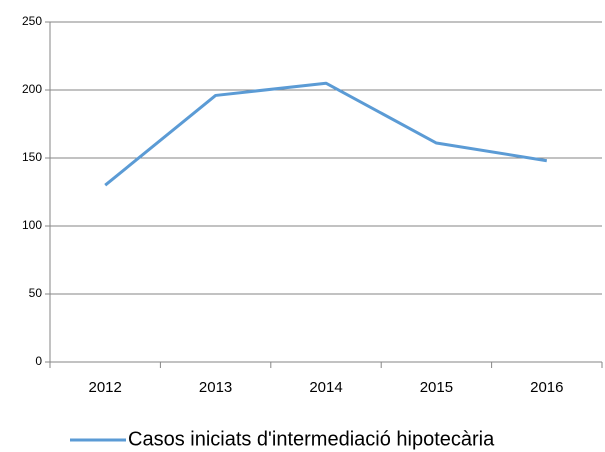 This screenshot has width=605, height=452. I want to click on x-tick-label: 2013, so click(215, 387).